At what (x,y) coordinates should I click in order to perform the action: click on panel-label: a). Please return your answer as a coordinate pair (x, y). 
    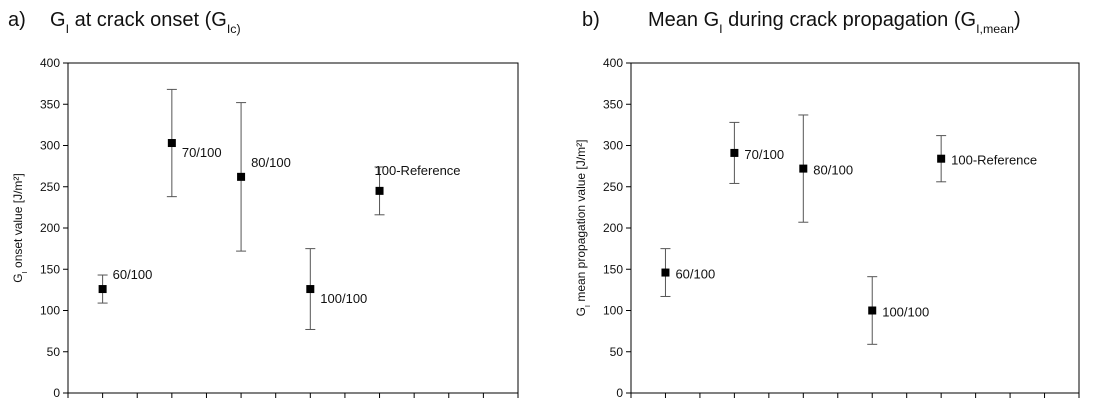
    Looking at the image, I should click on (17, 20).